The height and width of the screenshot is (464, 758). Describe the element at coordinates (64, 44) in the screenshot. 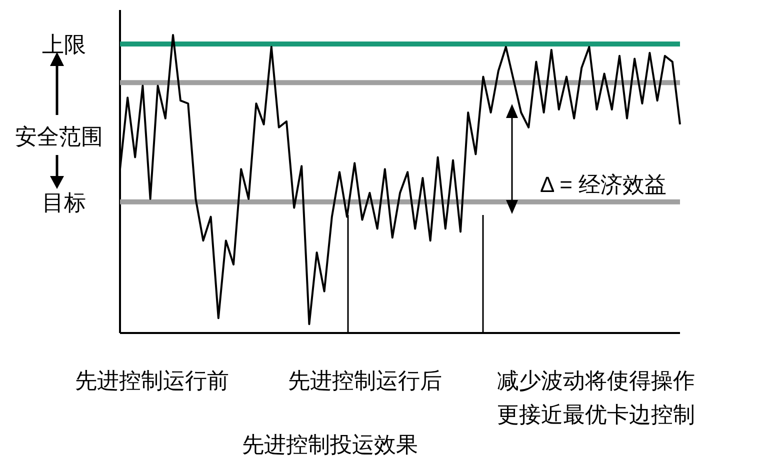

I see `ref-line-label: 上限` at that location.